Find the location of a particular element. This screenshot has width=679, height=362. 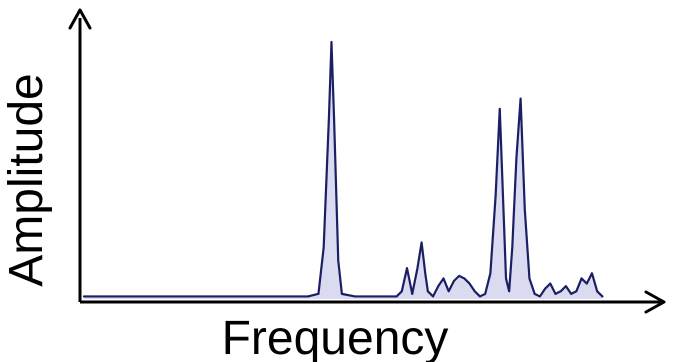

x-axis-arrow is located at coordinates (655, 302).